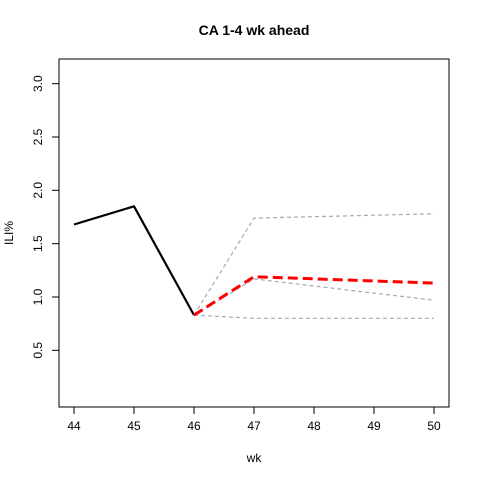  I want to click on y-tick-label: 3.0, so click(38, 83).